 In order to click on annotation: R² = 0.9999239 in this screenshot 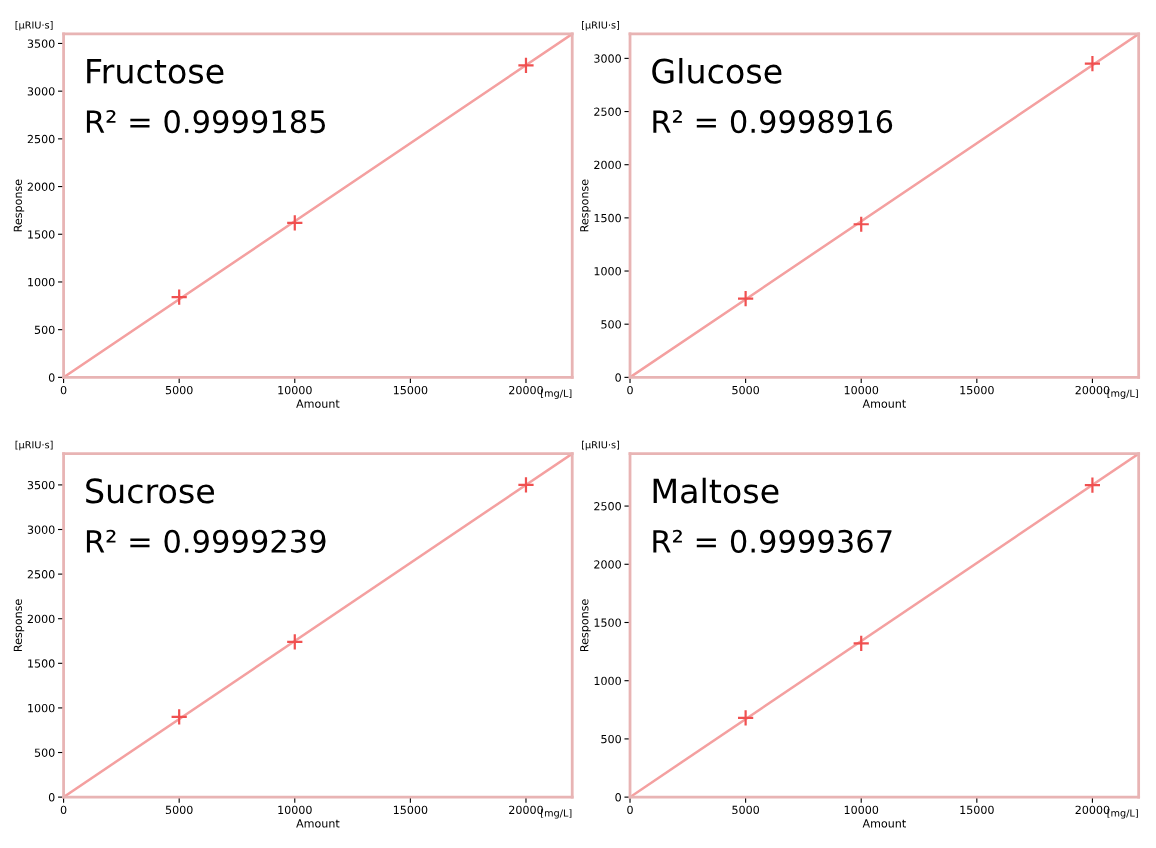, I will do `click(206, 541)`.